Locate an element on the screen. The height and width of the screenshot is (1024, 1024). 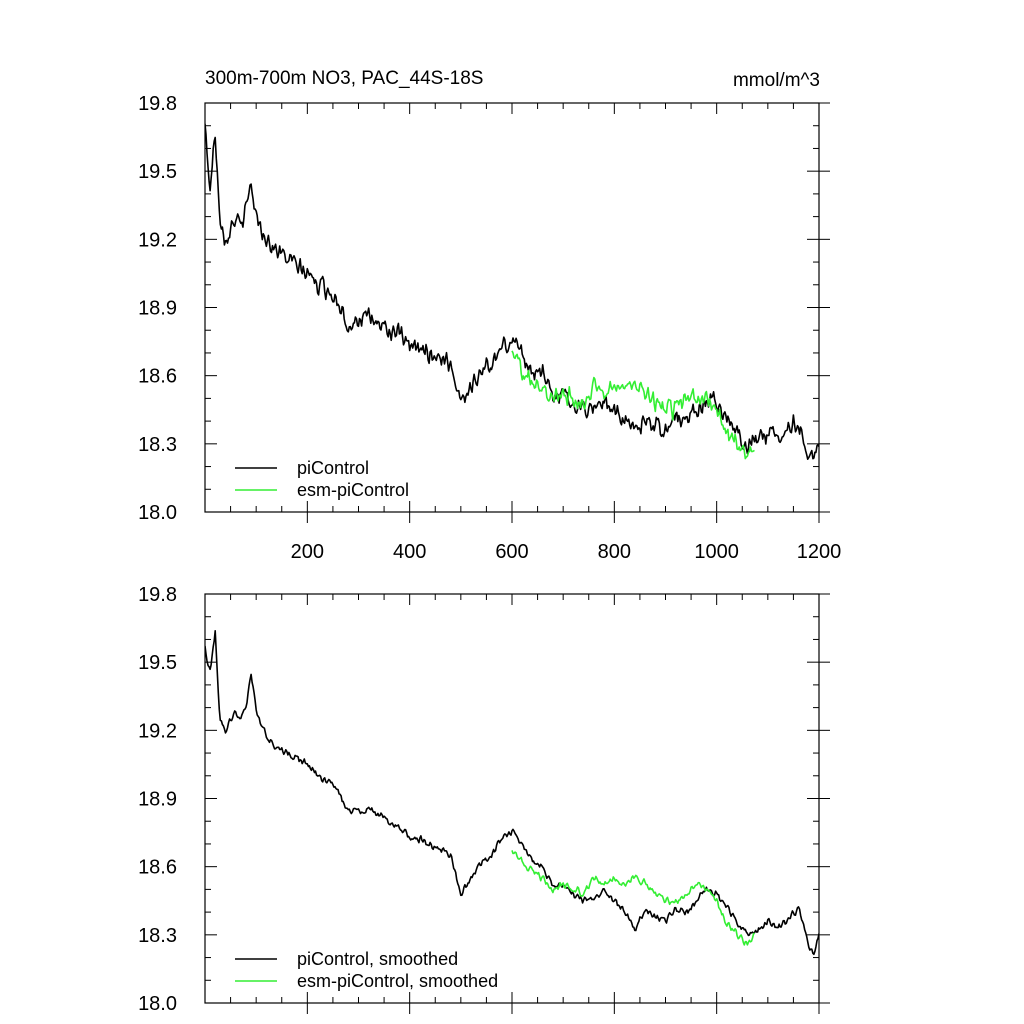
legend-label: esm-piControl, smoothed is located at coordinates (397, 981).